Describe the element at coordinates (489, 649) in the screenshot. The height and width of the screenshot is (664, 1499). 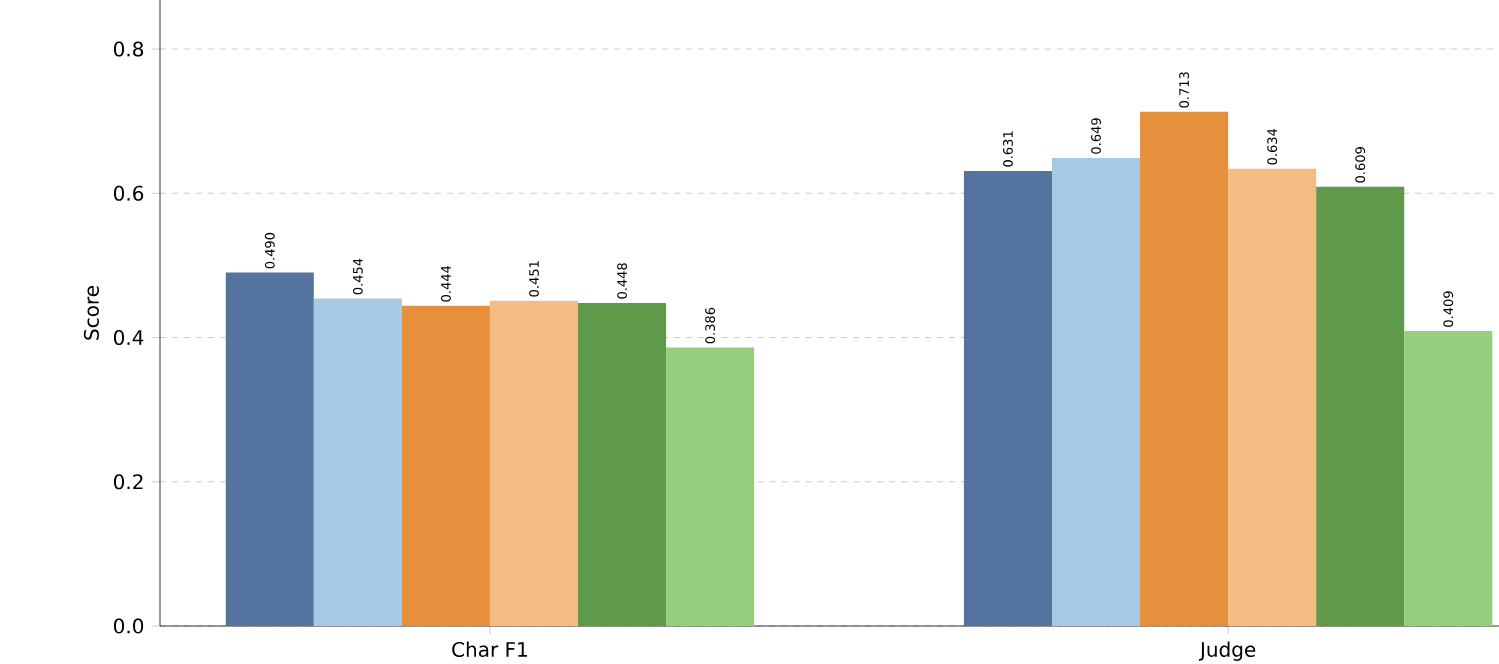
I see `x-tick-label: Char F1` at that location.